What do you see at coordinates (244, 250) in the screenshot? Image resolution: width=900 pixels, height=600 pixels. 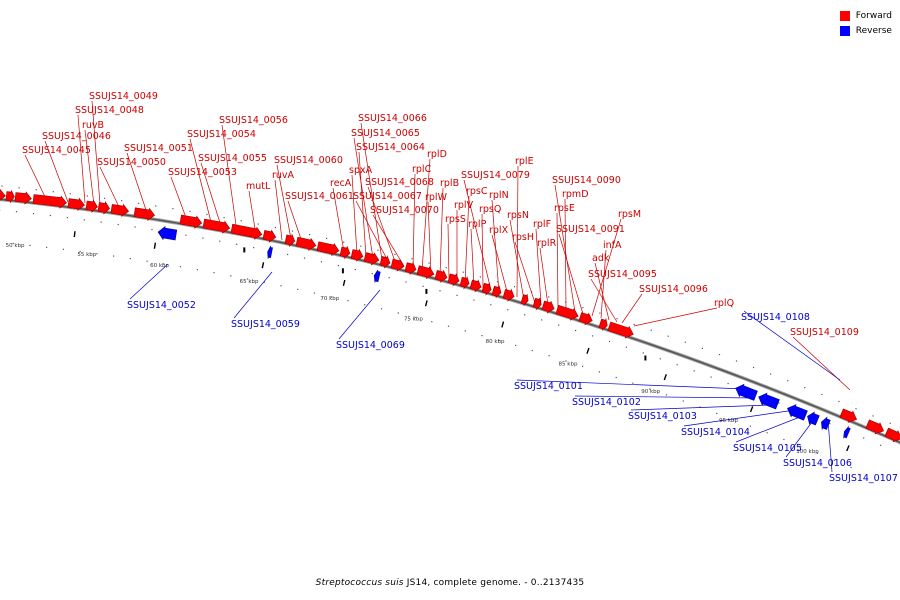 I see `minor-feature` at bounding box center [244, 250].